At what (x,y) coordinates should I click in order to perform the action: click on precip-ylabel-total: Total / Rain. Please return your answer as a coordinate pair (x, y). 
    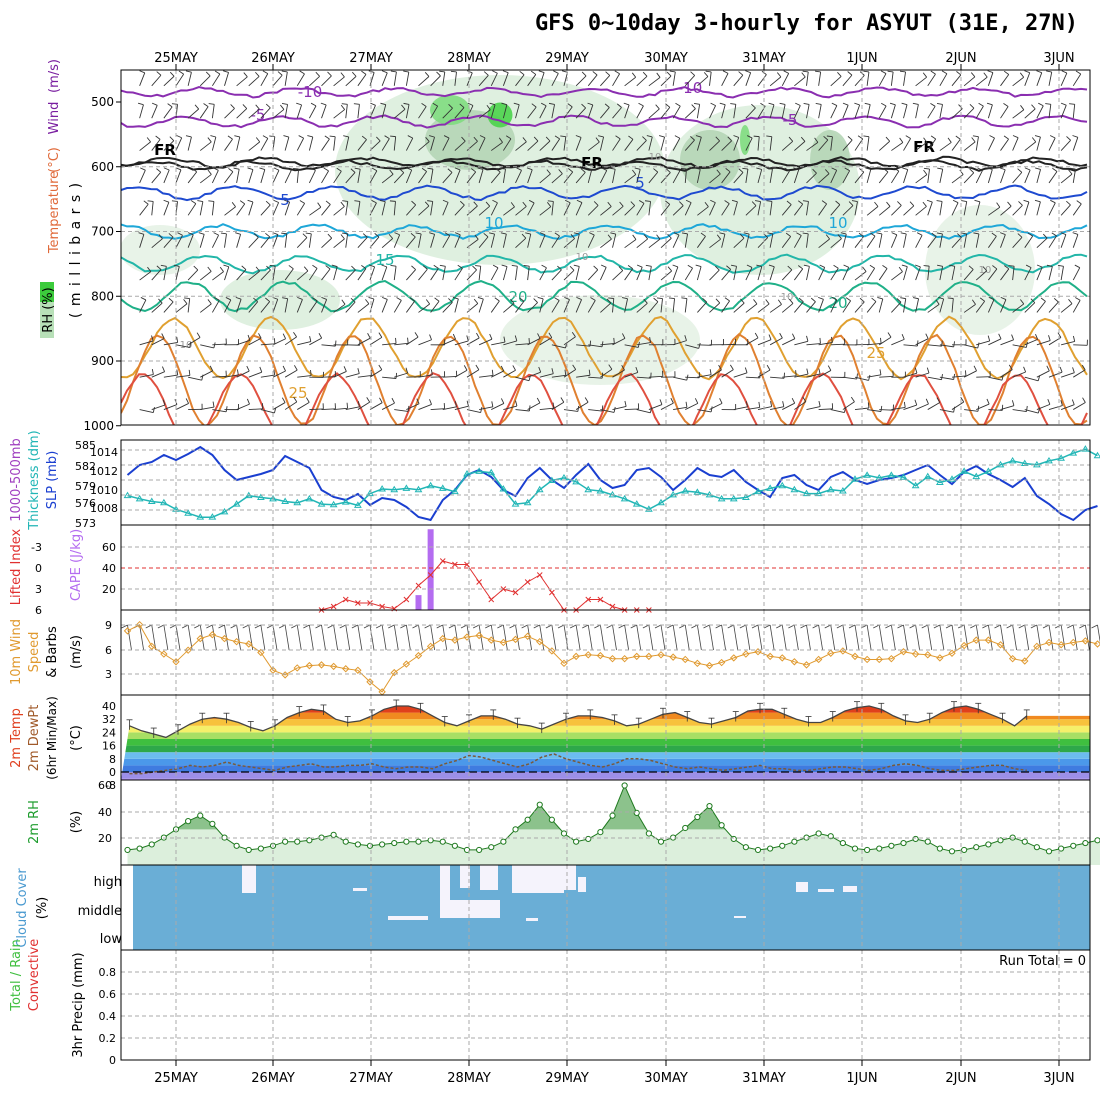
    Looking at the image, I should click on (16, 975).